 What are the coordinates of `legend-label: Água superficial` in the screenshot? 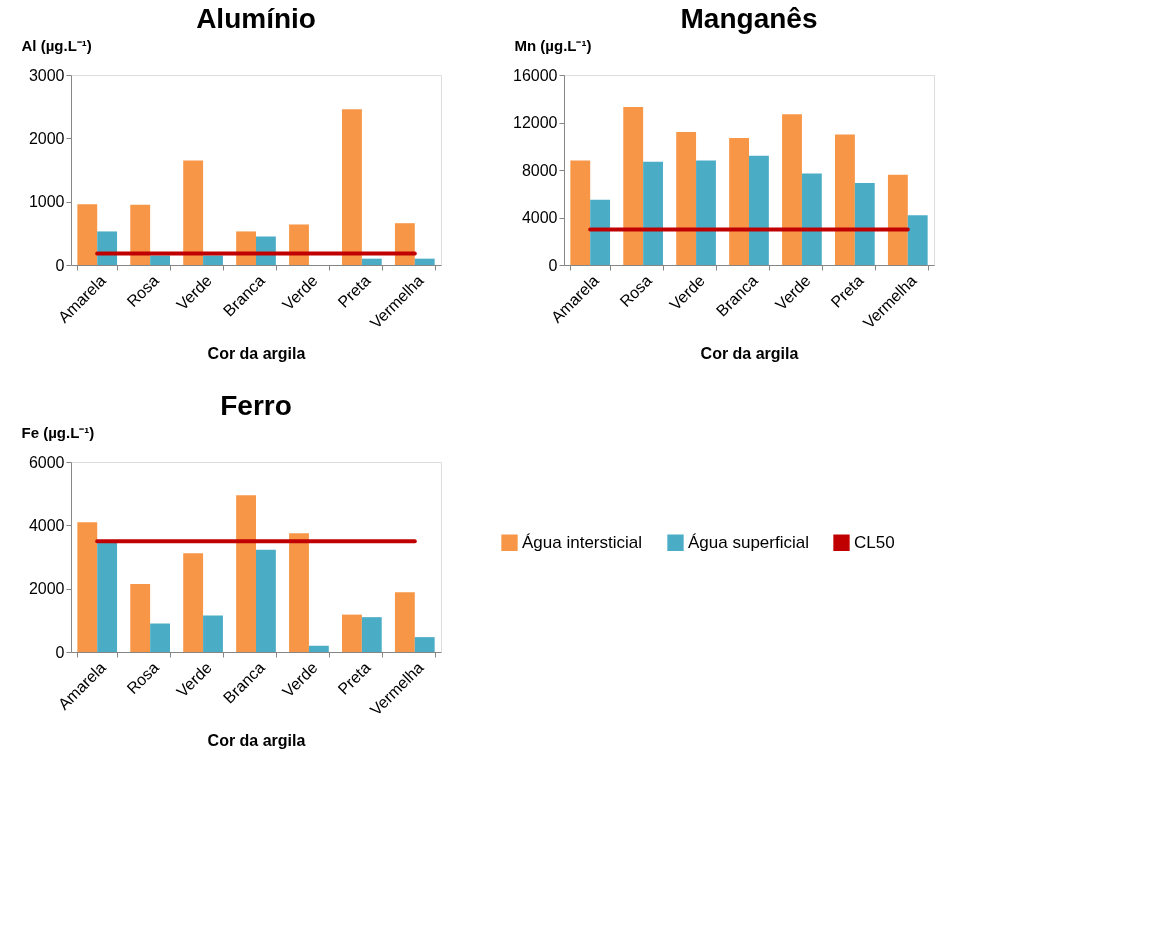 It's located at (748, 542).